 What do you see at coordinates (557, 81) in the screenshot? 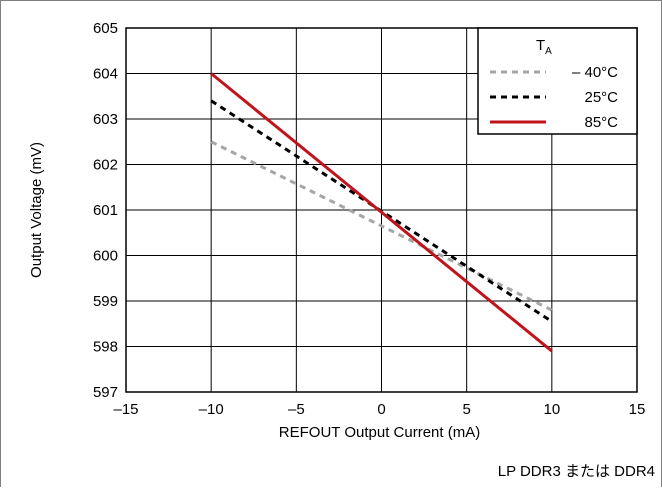
I see `legend-box` at bounding box center [557, 81].